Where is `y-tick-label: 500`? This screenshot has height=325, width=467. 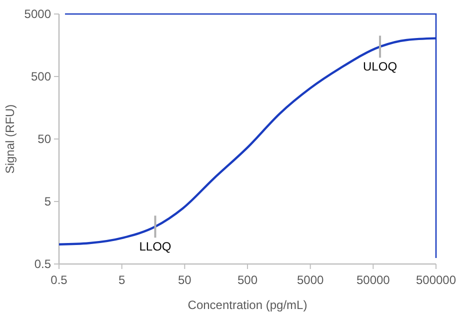 y-tick-label: 500 is located at coordinates (41, 77).